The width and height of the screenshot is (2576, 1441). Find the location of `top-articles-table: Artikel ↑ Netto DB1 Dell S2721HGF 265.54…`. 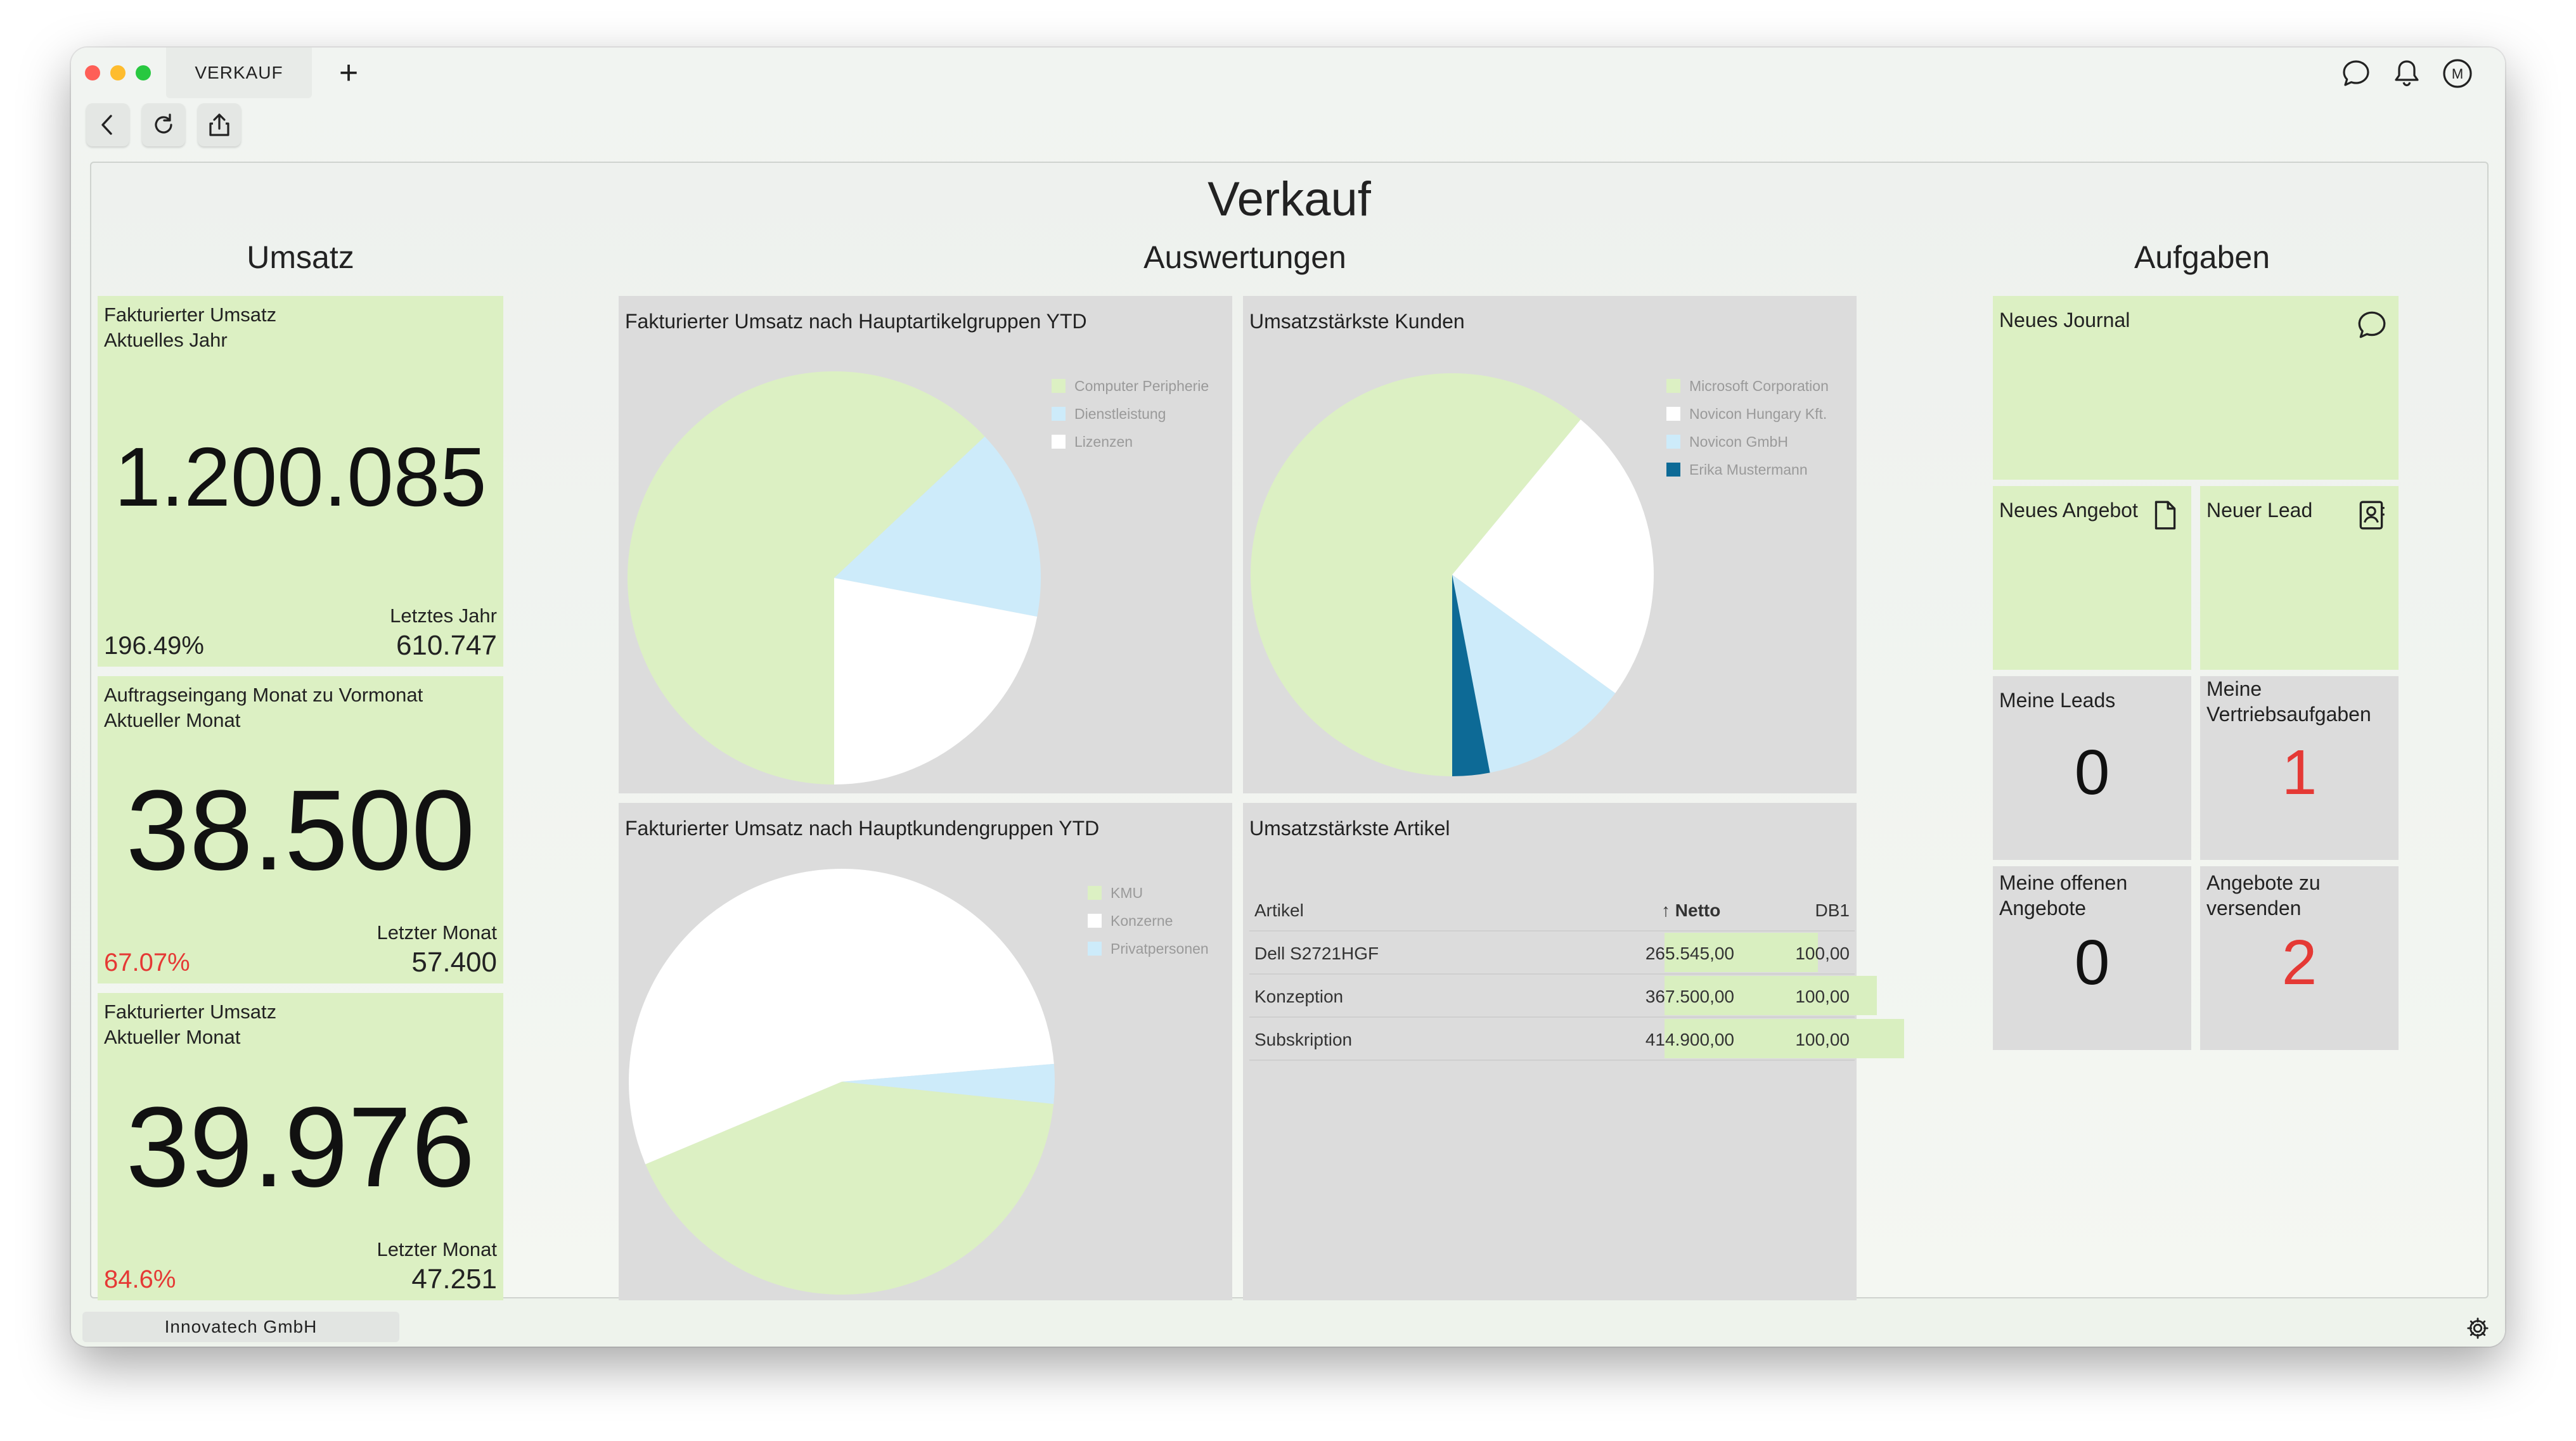

top-articles-table: Artikel ↑ Netto DB1 Dell S2721HGF 265.54… is located at coordinates (1576, 975).